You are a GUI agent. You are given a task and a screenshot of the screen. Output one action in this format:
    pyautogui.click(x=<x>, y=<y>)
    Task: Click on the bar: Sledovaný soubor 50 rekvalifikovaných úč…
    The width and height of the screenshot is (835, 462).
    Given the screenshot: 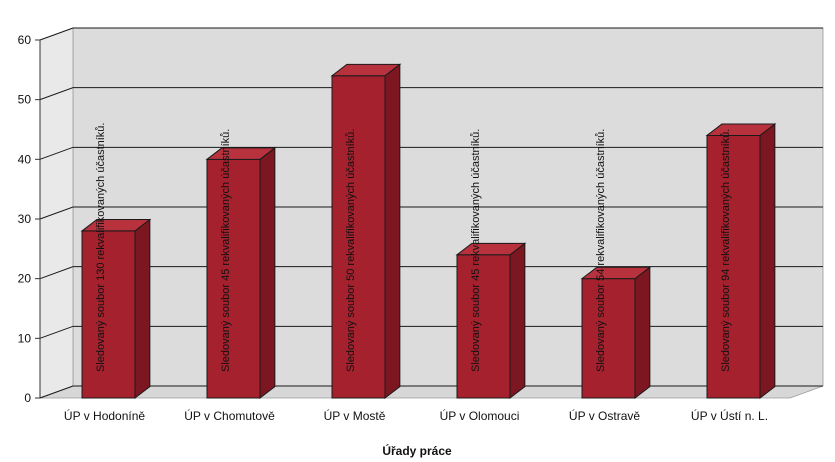 What is the action you would take?
    pyautogui.click(x=366, y=231)
    